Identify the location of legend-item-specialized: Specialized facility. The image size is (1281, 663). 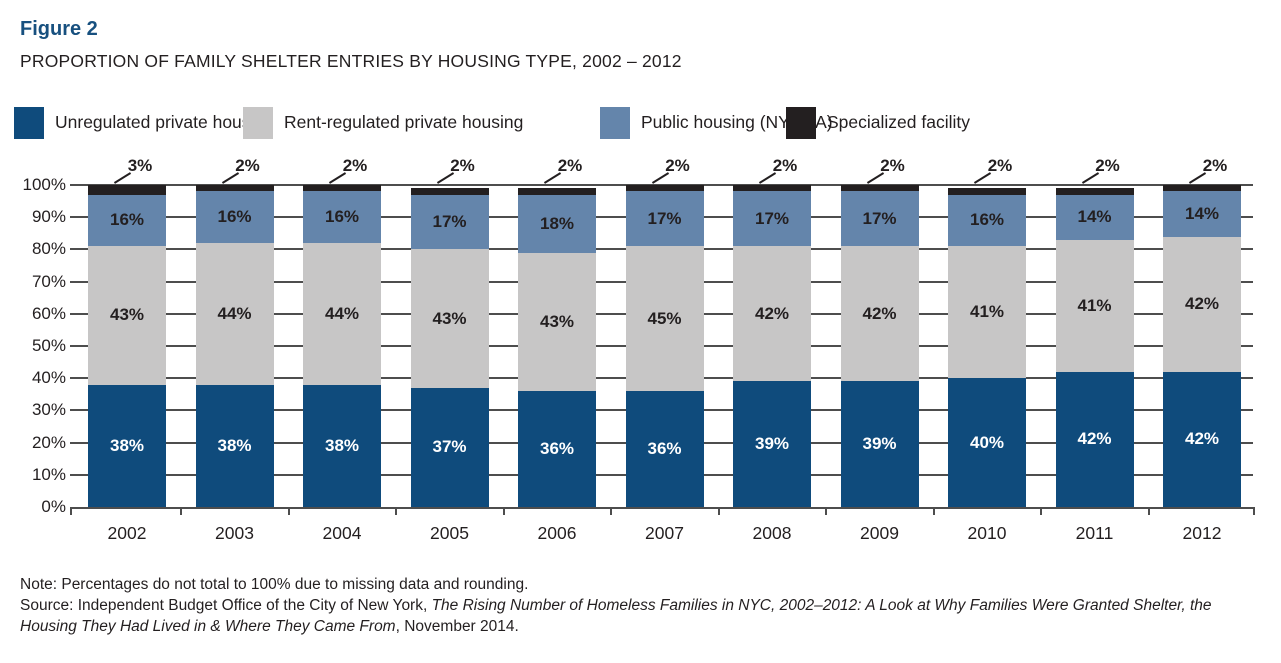
(878, 122).